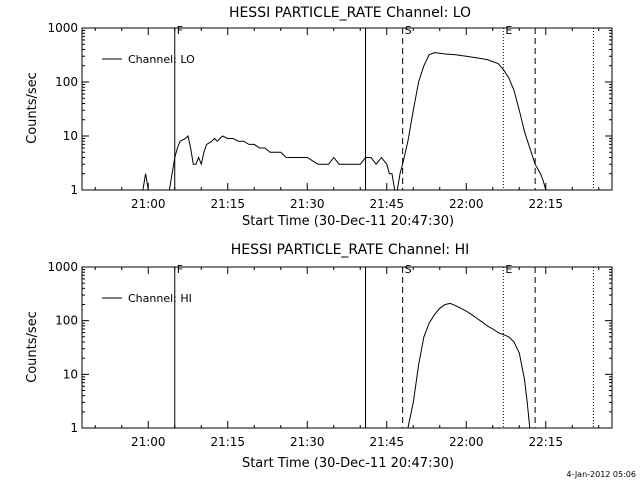  What do you see at coordinates (350, 250) in the screenshot?
I see `chart-title: HESSI PARTICLE_RATE Channel: HI` at bounding box center [350, 250].